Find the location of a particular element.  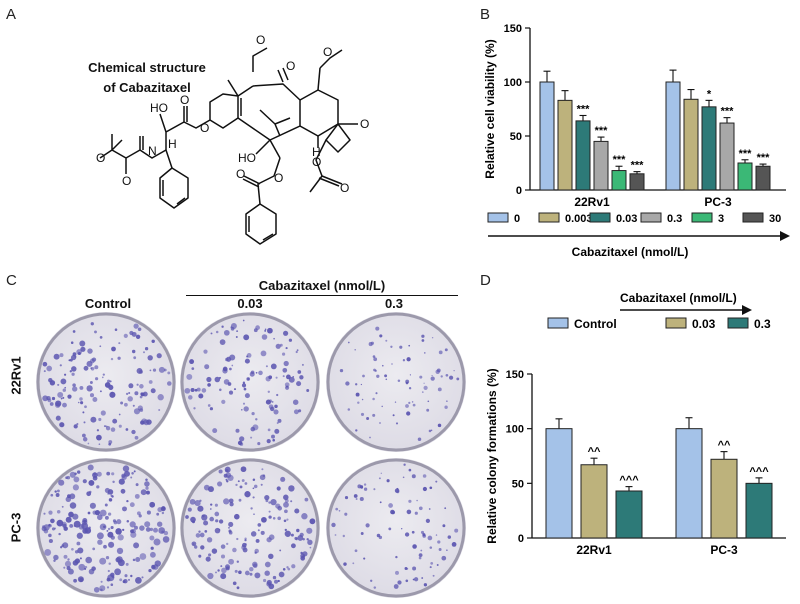

significance-mark: *** is located at coordinates (584, 109).